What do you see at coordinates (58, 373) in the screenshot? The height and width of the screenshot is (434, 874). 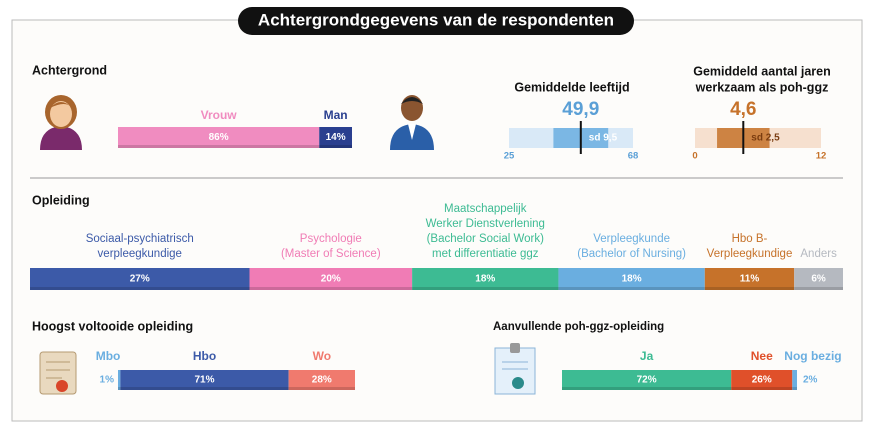 I see `diploma-icon` at bounding box center [58, 373].